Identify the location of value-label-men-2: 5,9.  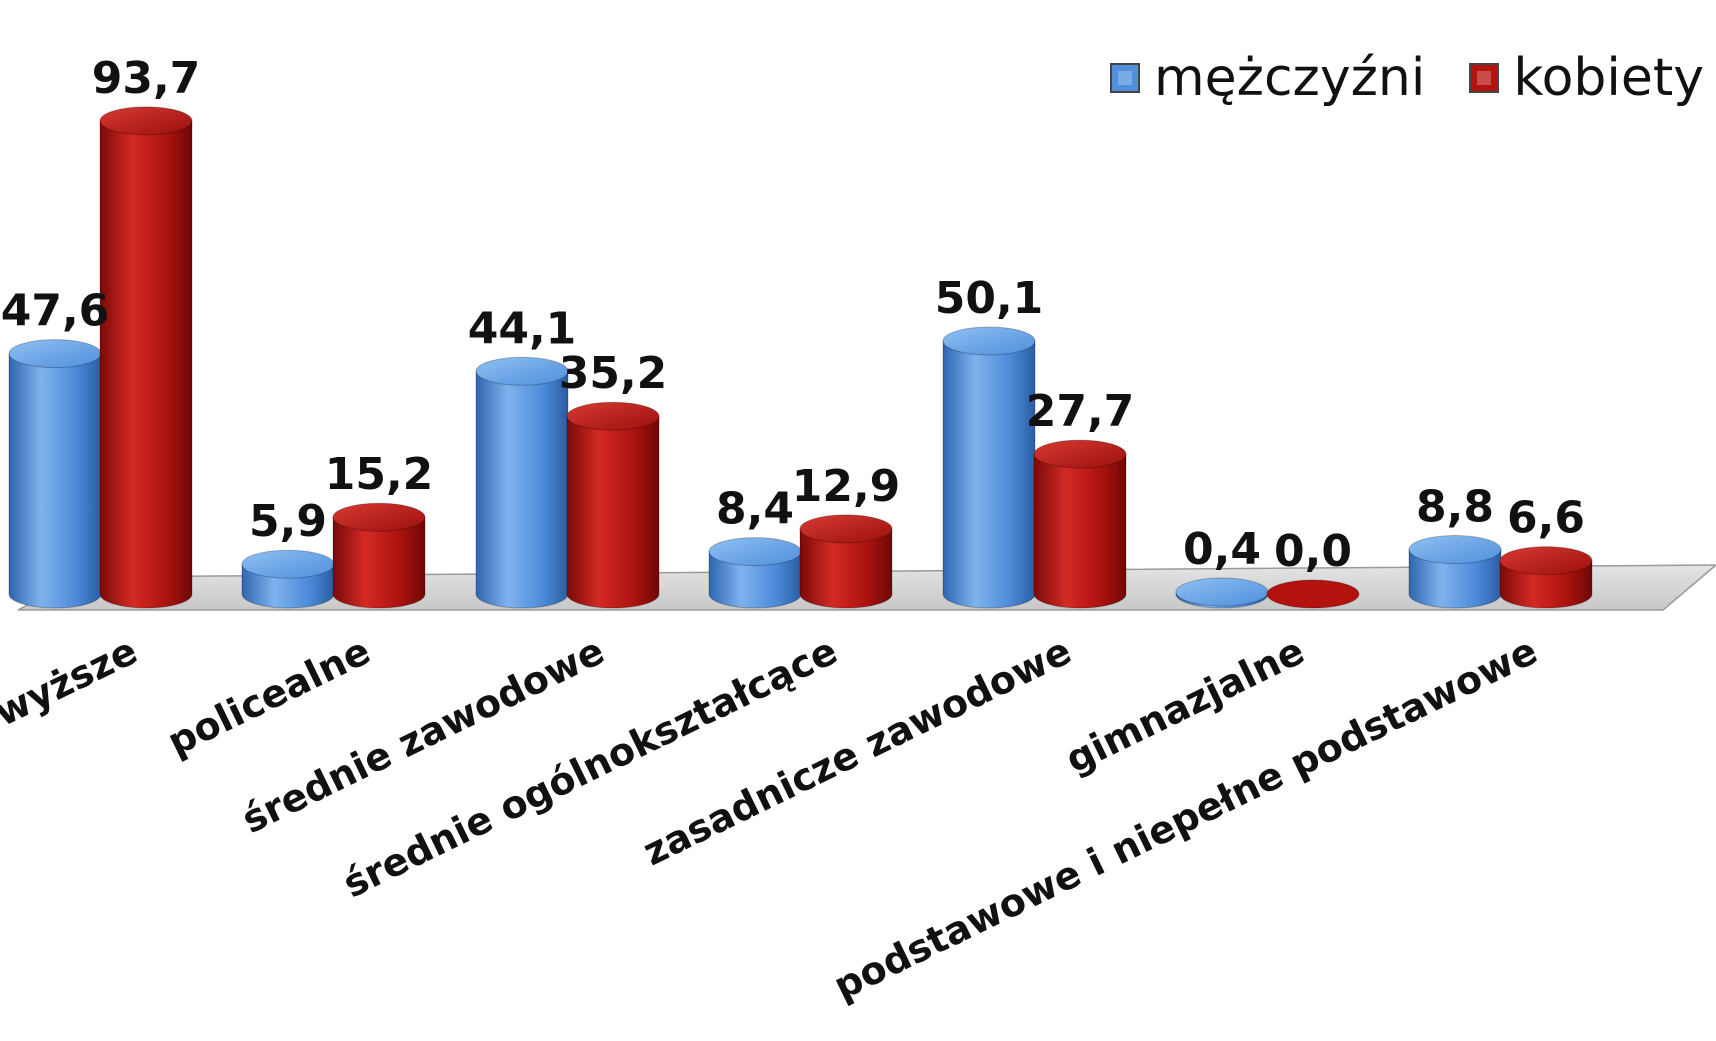
(288, 521).